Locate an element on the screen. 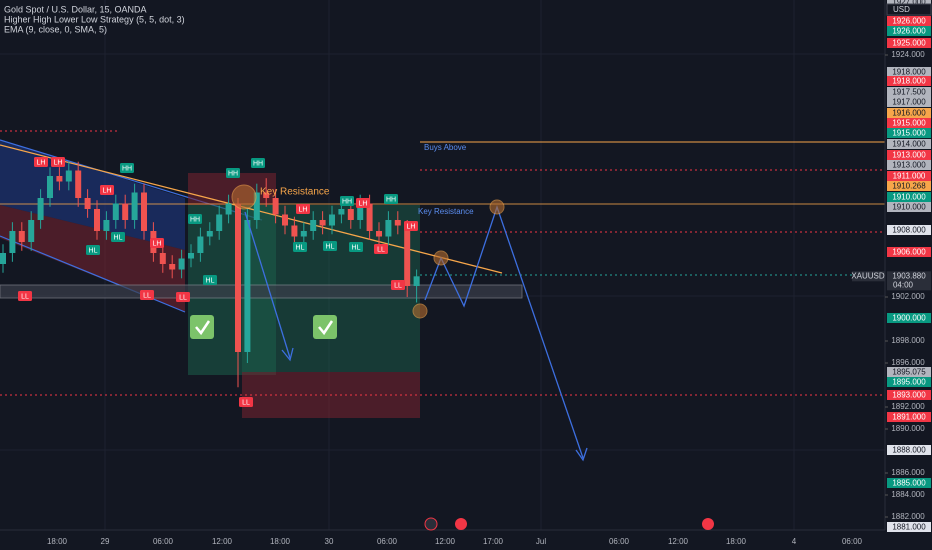  projection-arrow is located at coordinates (267, 285).